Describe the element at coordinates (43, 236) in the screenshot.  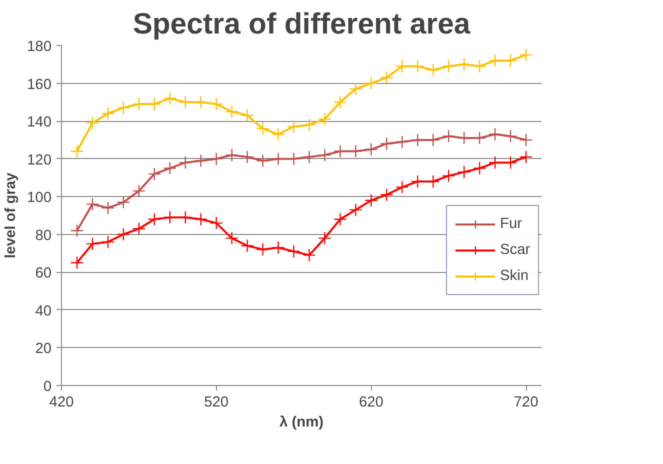
I see `y-tick-label: 80` at that location.